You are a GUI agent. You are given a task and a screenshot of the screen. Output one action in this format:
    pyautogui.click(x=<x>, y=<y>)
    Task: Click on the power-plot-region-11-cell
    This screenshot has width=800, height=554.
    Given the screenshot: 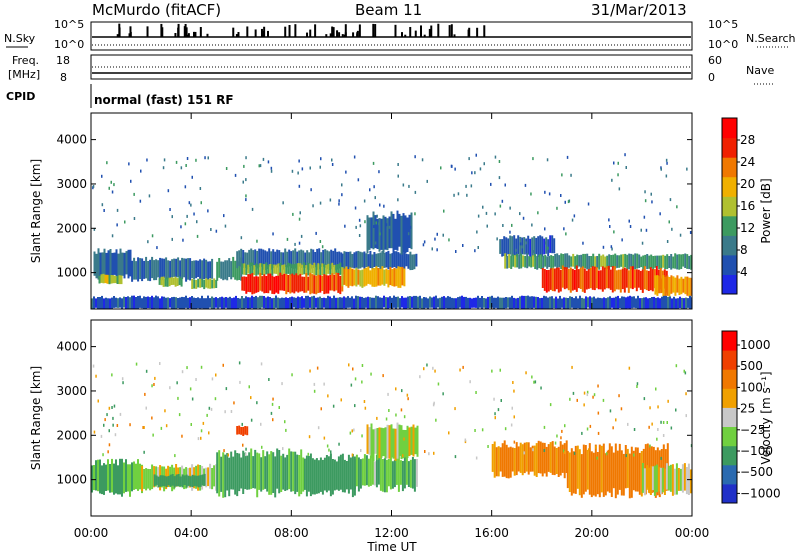 What is the action you would take?
    pyautogui.click(x=395, y=234)
    